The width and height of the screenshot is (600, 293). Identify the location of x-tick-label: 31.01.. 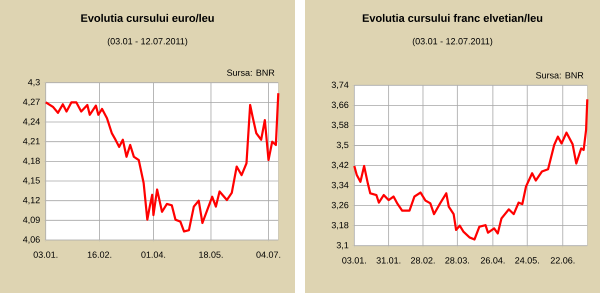
(388, 260).